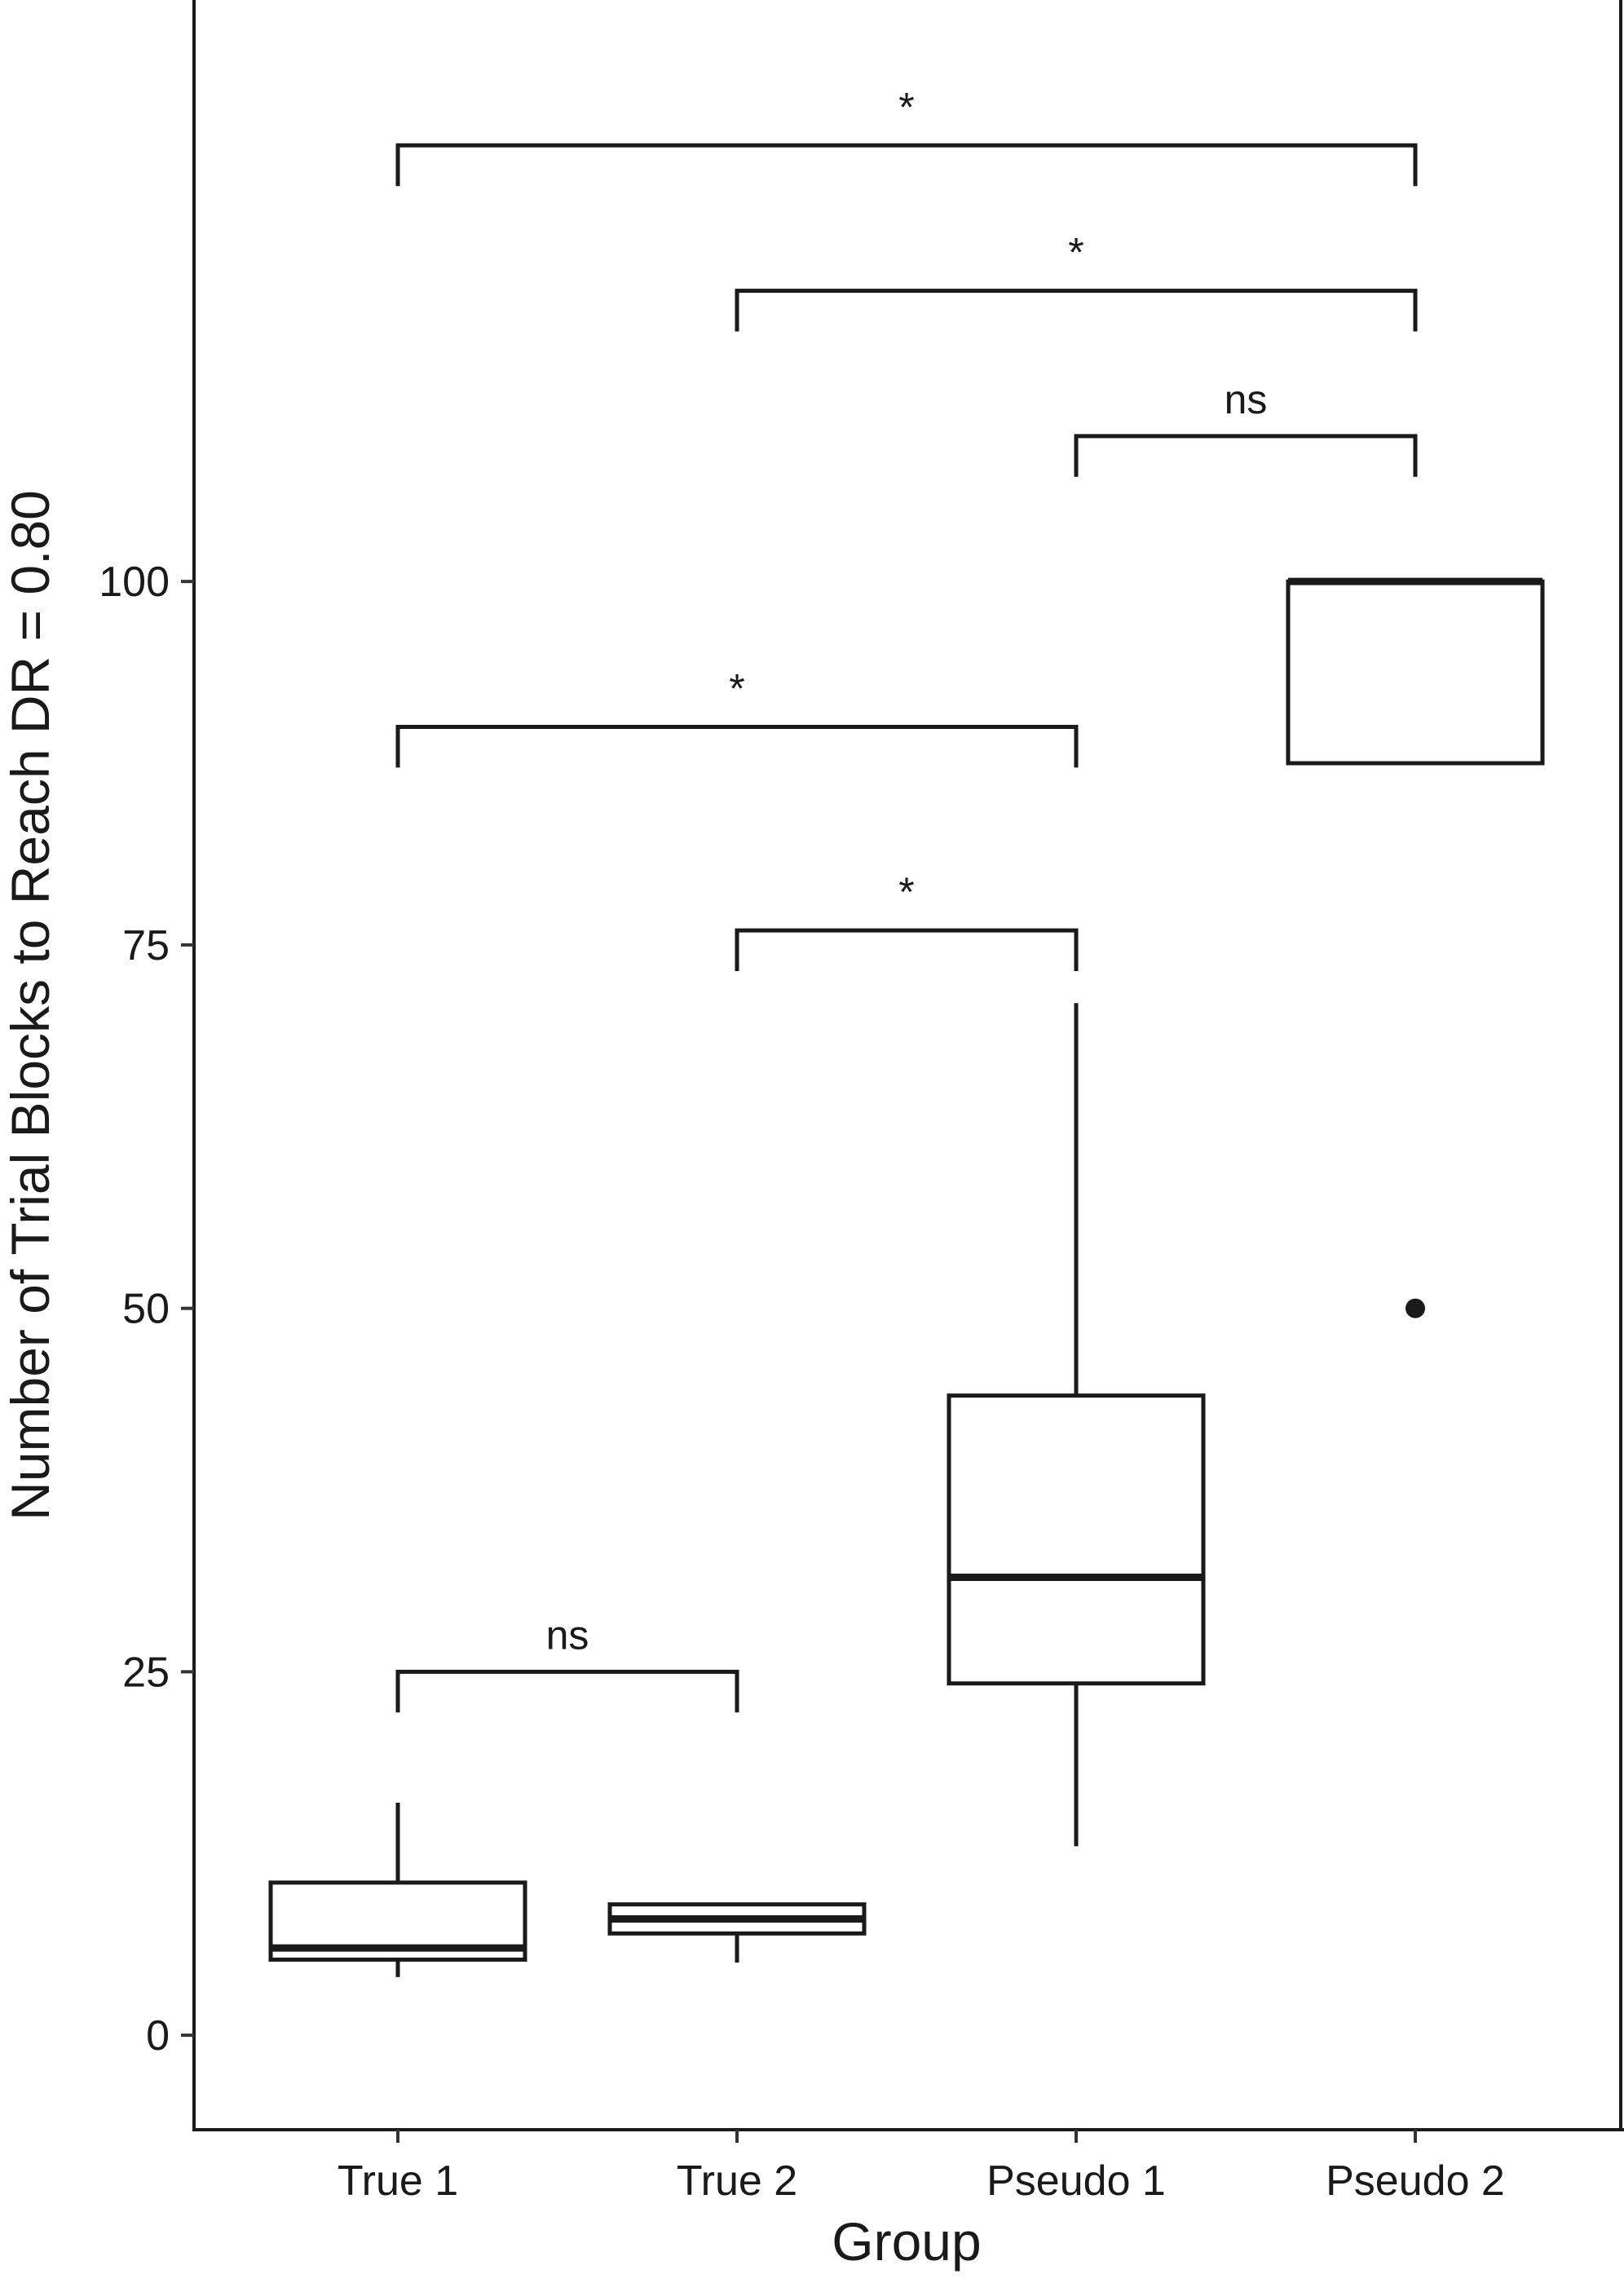 The height and width of the screenshot is (2283, 1624). I want to click on outlier-point, so click(1415, 1308).